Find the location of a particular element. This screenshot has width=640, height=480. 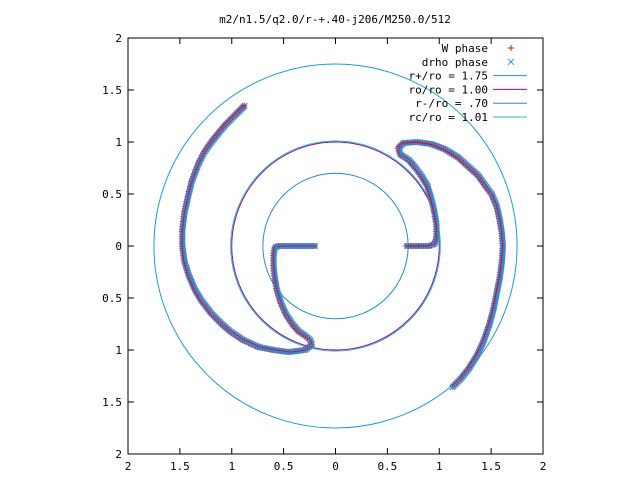

legend-plus-marker is located at coordinates (511, 48).